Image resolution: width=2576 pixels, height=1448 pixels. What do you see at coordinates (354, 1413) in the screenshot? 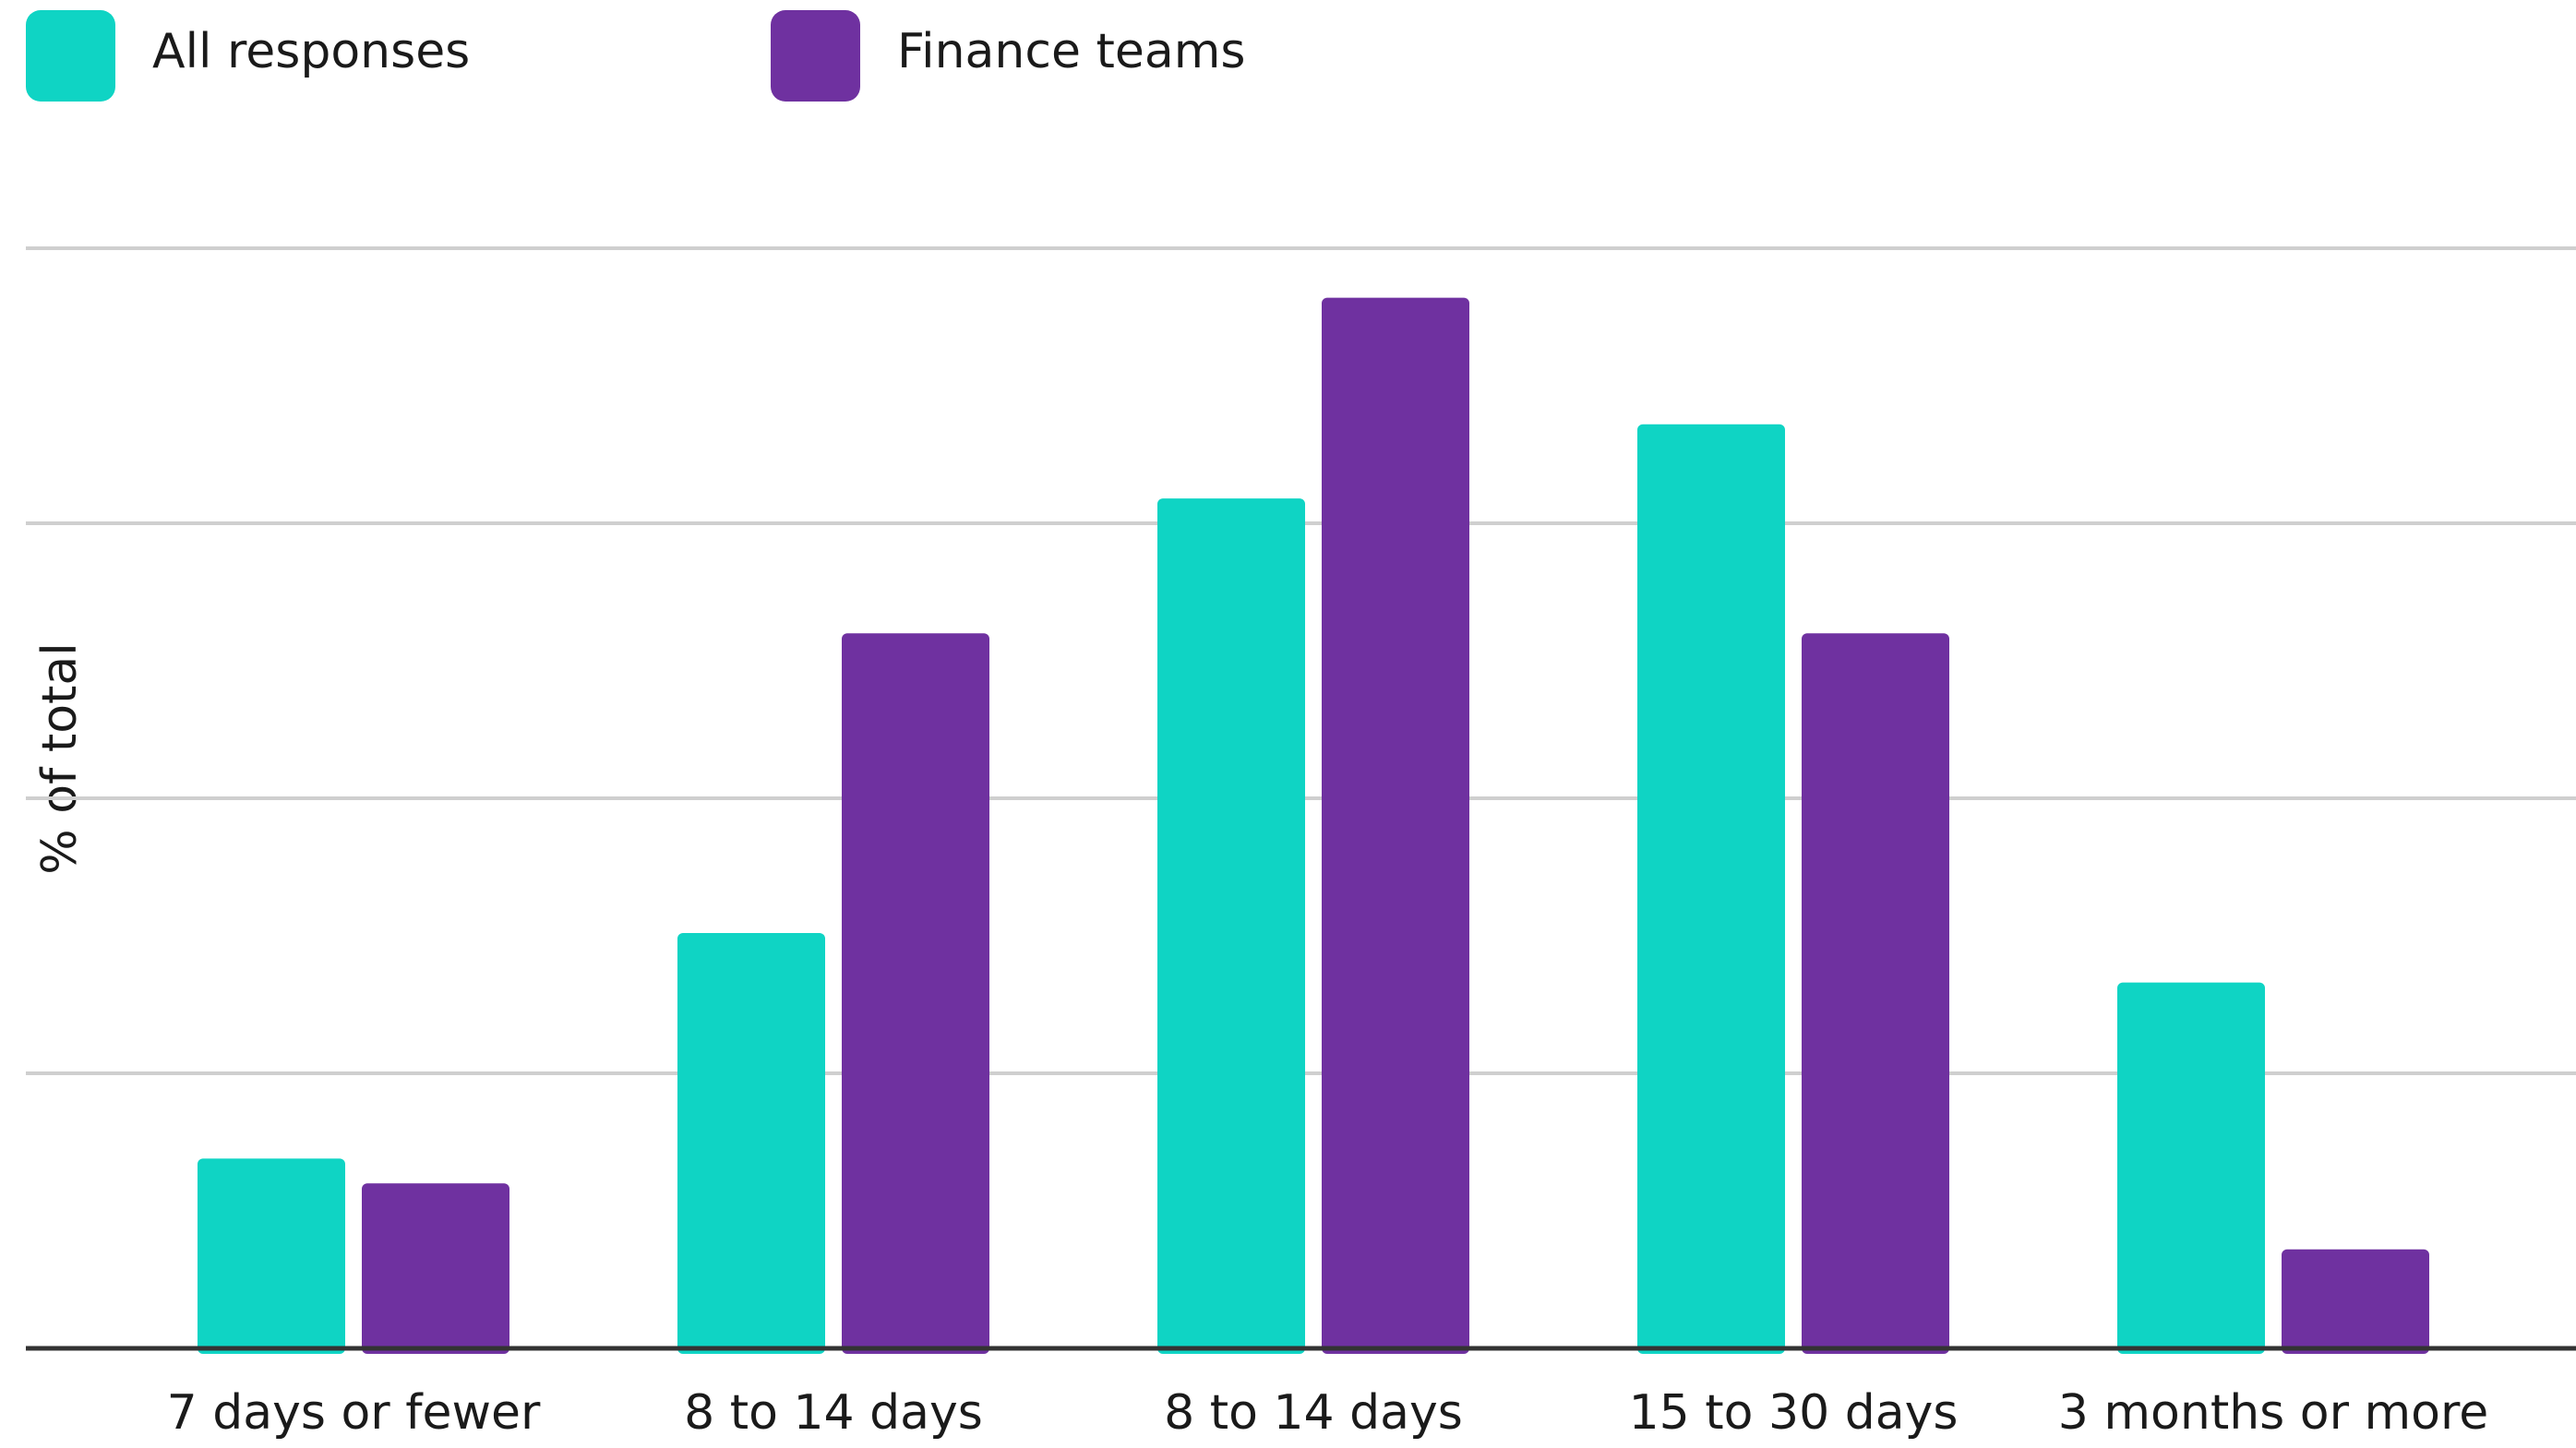
I see `x-tick-label: 7 days or fewer` at bounding box center [354, 1413].